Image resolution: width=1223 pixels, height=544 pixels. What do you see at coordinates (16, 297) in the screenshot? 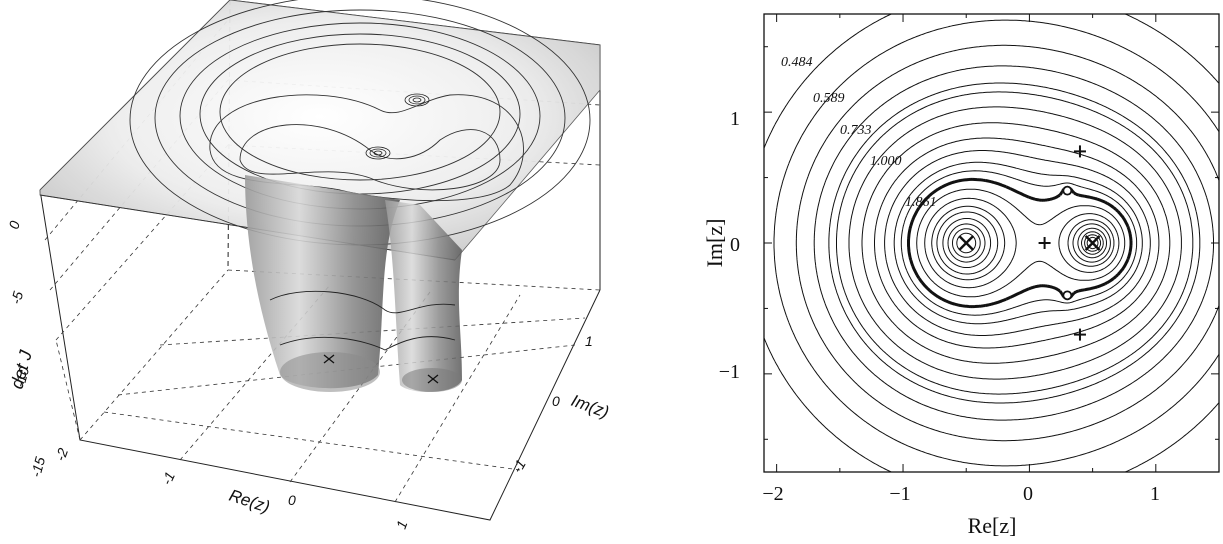
I see `z-tick-1: -5` at bounding box center [16, 297].